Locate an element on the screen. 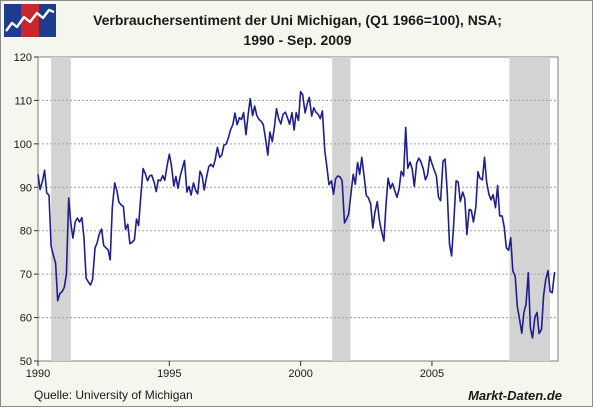 The height and width of the screenshot is (407, 593). y-tick-label: 50 is located at coordinates (26, 362).